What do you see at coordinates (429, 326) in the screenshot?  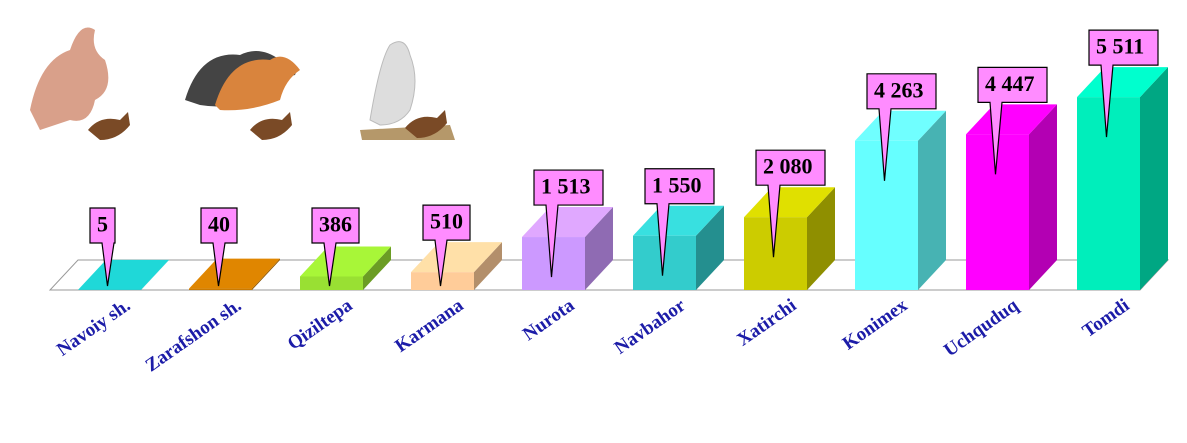 I see `x-tick-label: Karmana` at bounding box center [429, 326].